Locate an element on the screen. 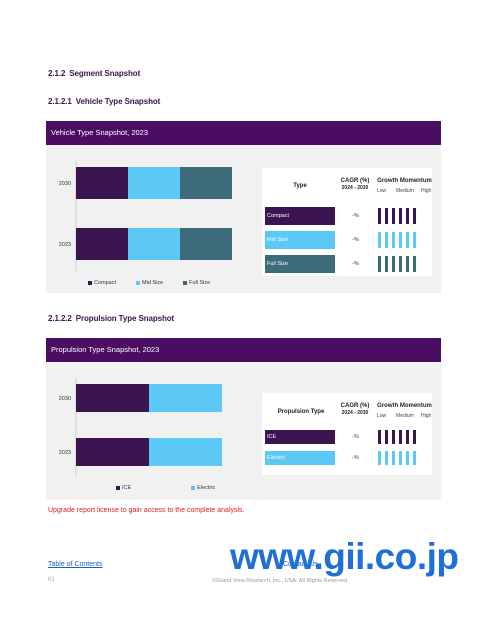 The height and width of the screenshot is (621, 480). legend-label: Full Size is located at coordinates (200, 283).